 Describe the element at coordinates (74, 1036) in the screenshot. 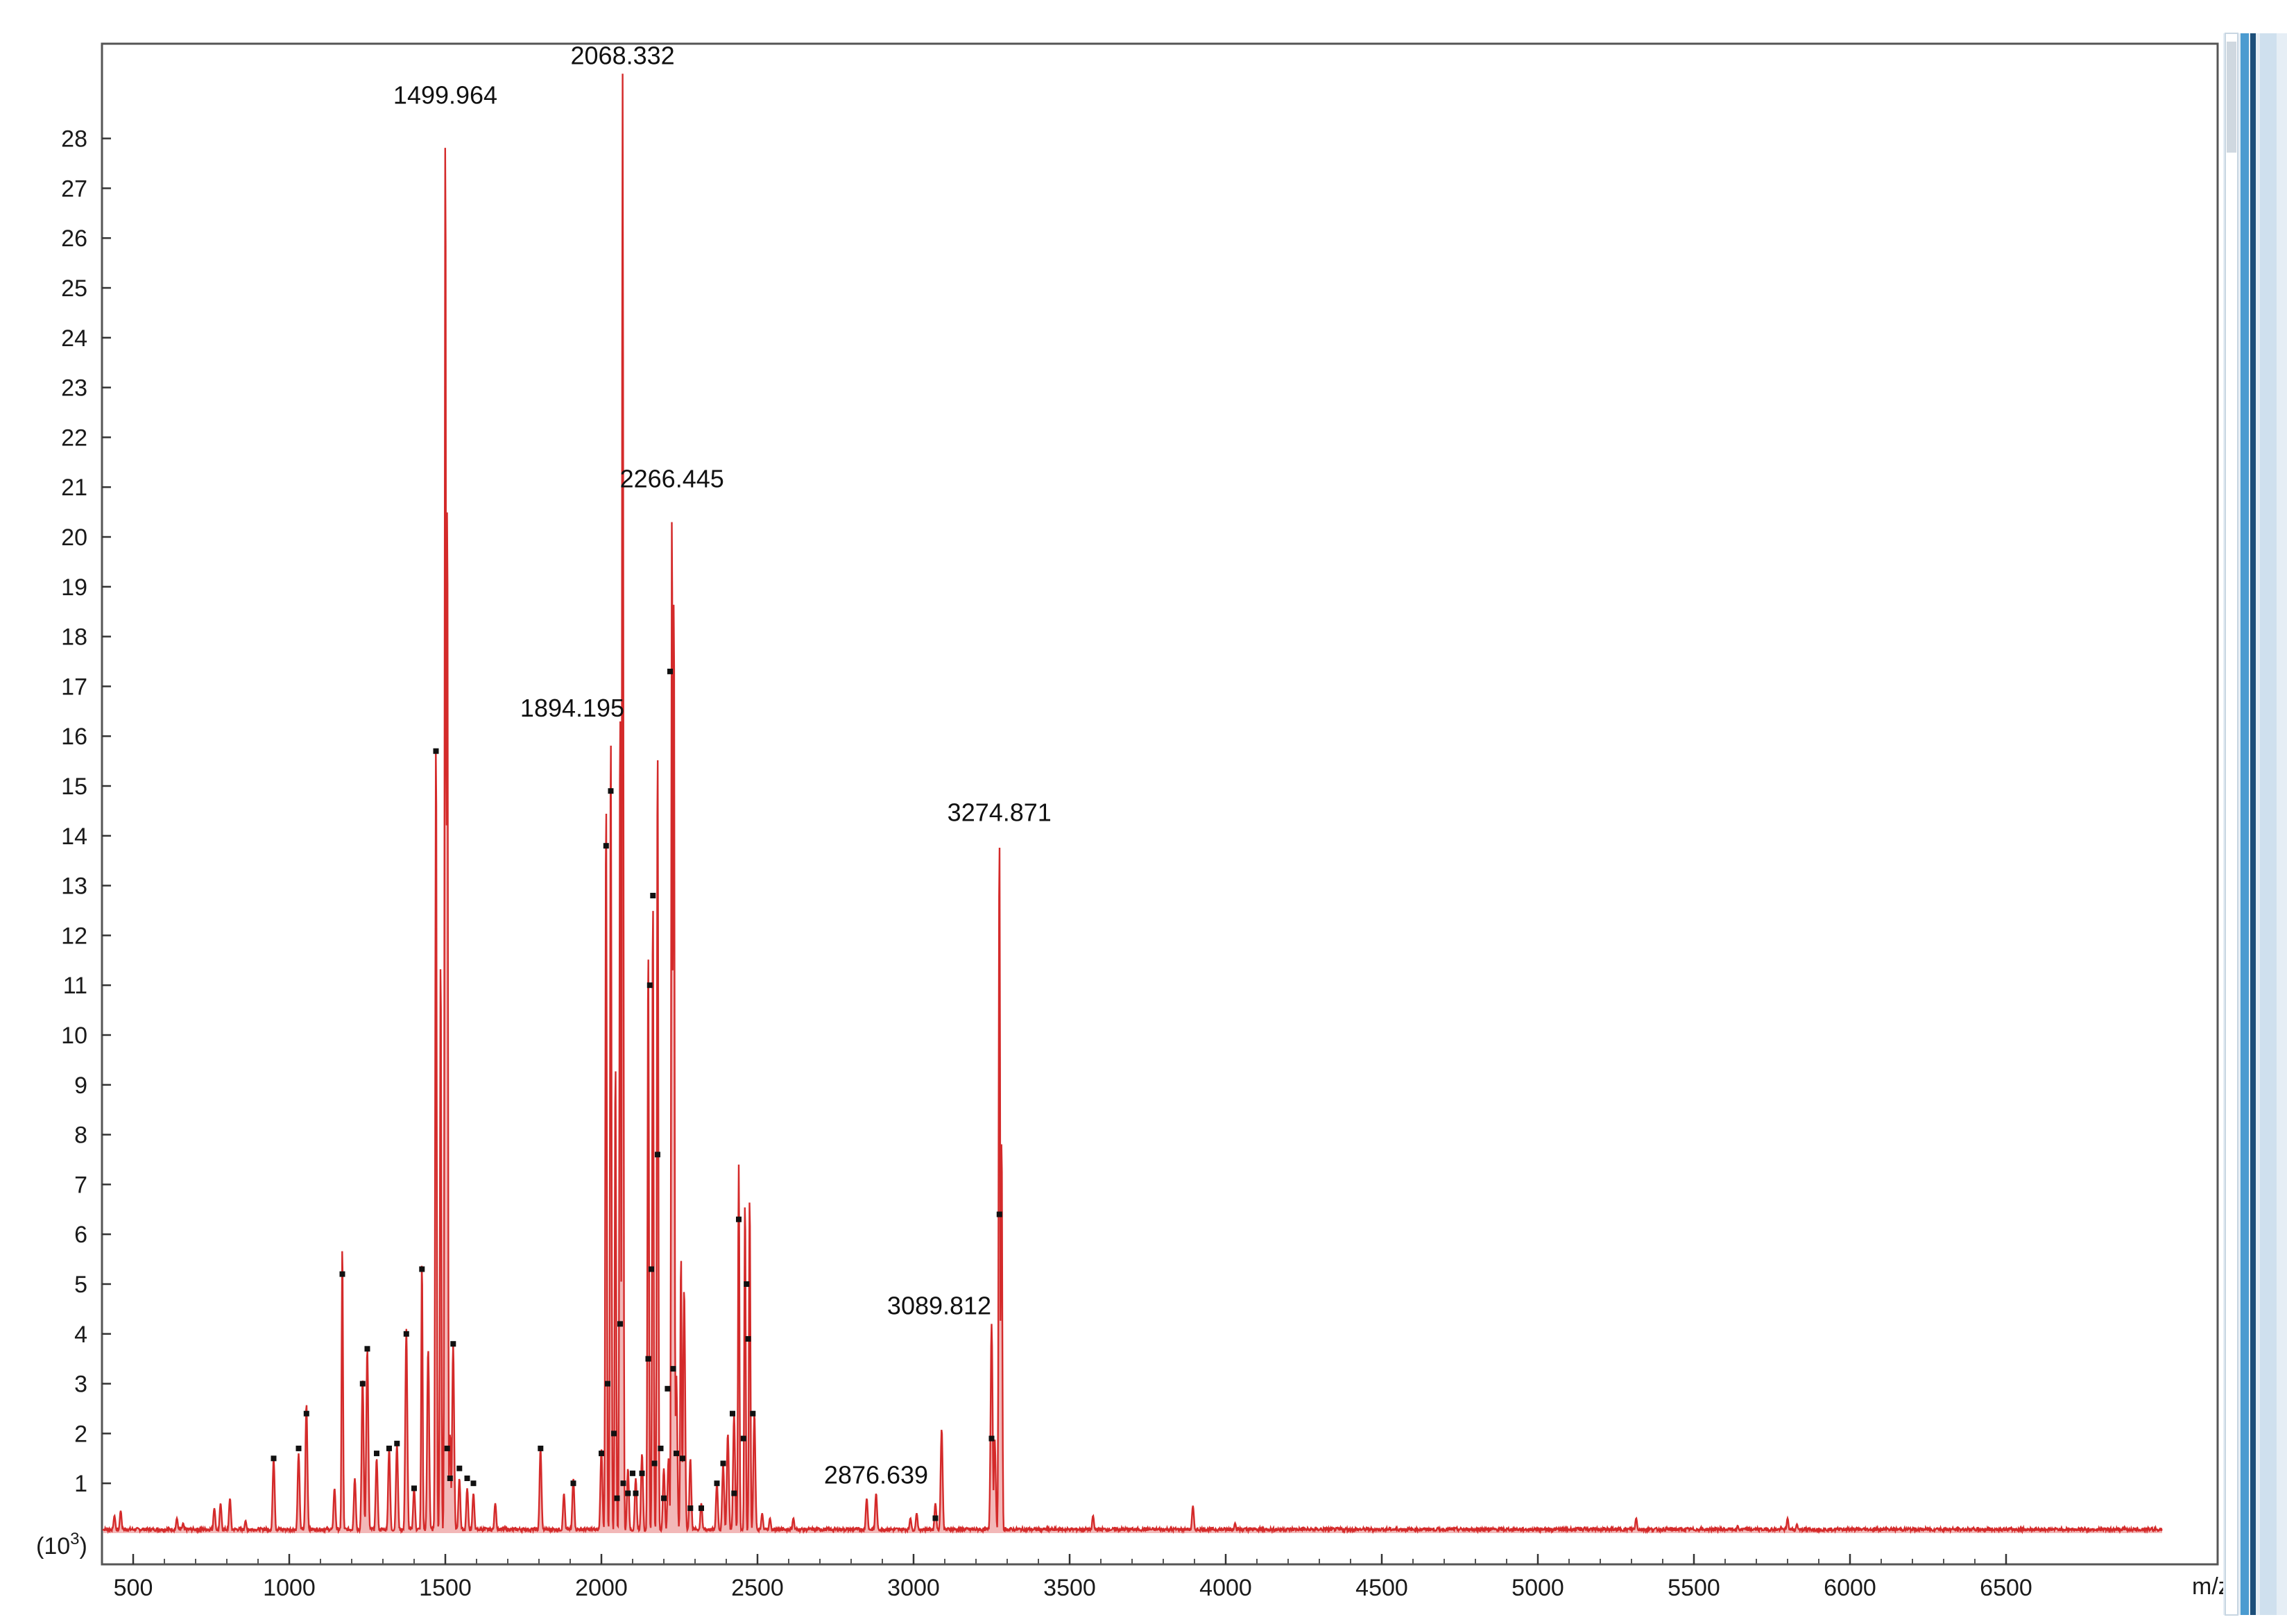

I see `y-tick-label: 10` at that location.